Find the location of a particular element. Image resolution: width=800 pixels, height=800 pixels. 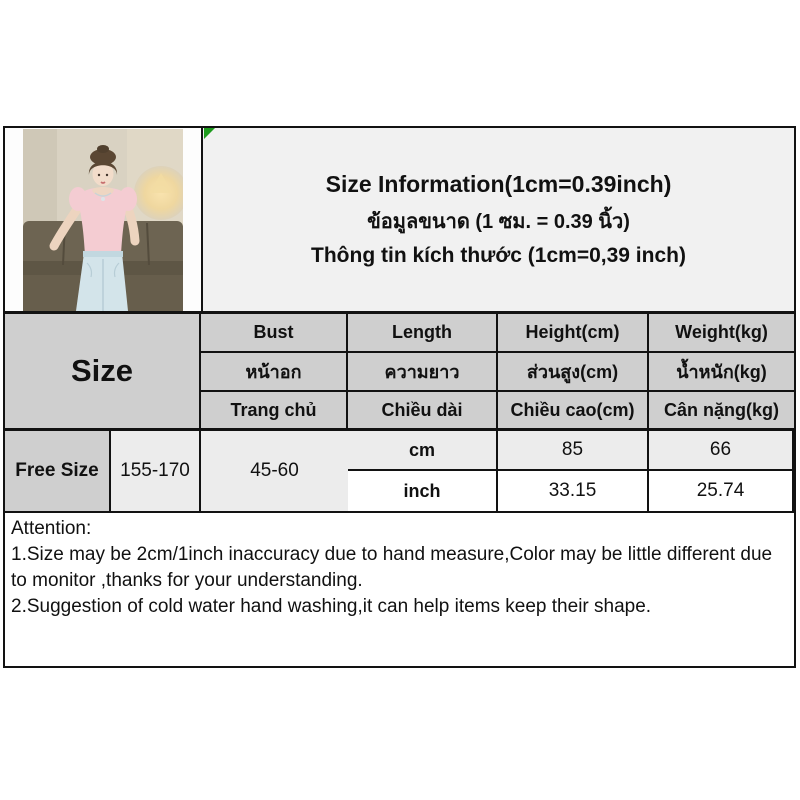

attention-heading: Attention: is located at coordinates (51, 528).